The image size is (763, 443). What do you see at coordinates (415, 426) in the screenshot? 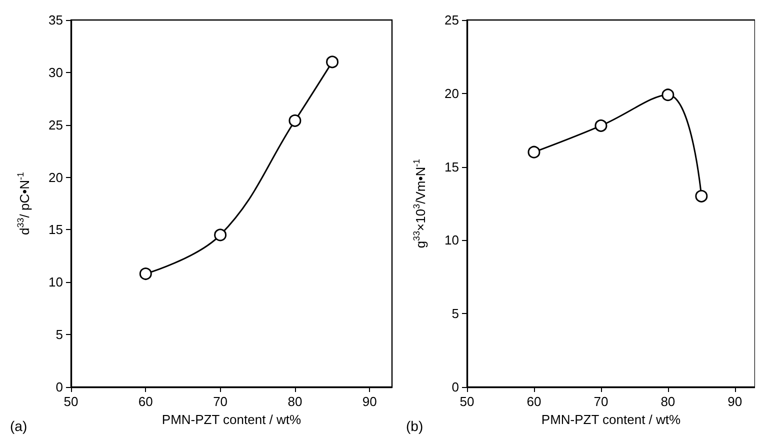
I see `text: (b)` at bounding box center [415, 426].